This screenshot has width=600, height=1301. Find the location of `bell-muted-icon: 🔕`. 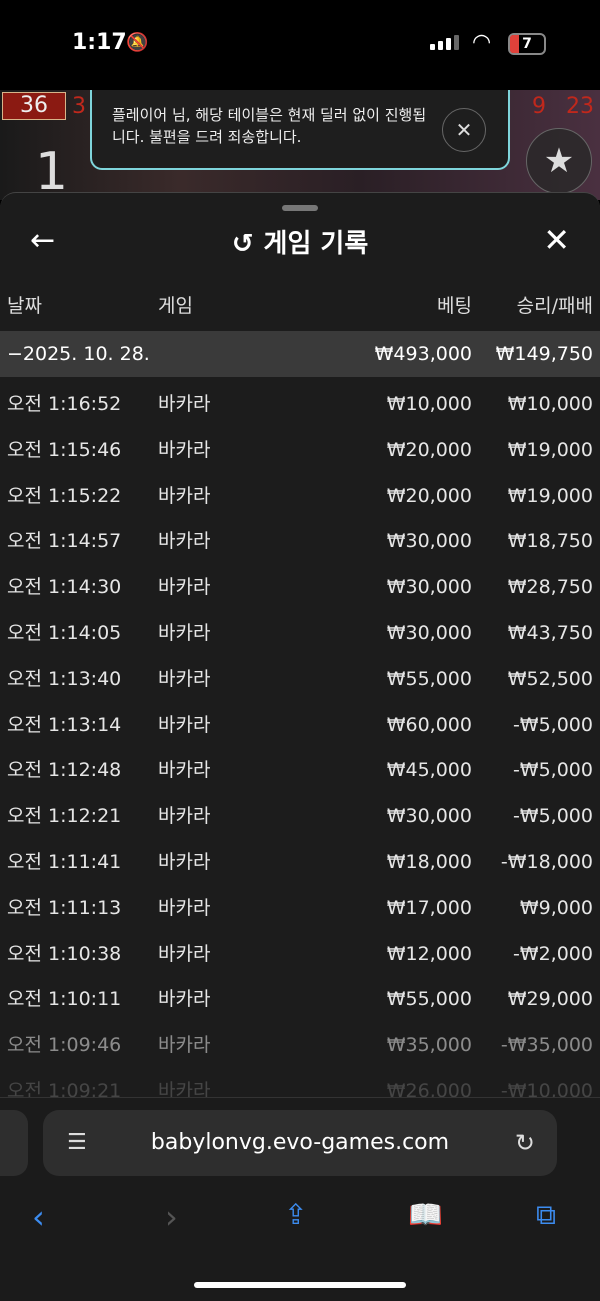

bell-muted-icon: 🔕 is located at coordinates (137, 42).